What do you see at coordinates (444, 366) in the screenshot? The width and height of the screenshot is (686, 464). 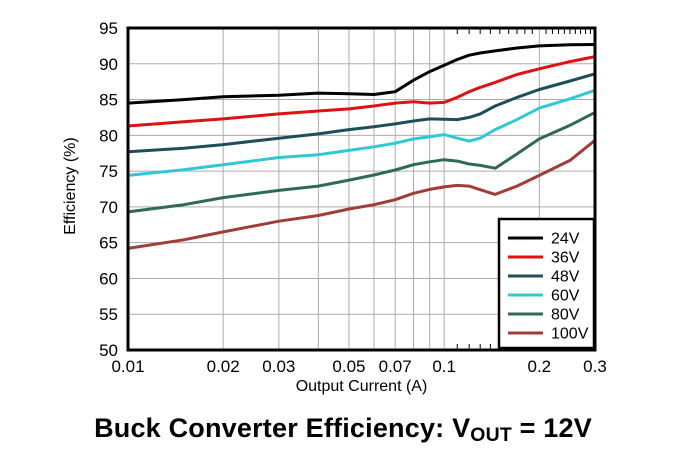 I see `x-tick-label: 0.1` at bounding box center [444, 366].